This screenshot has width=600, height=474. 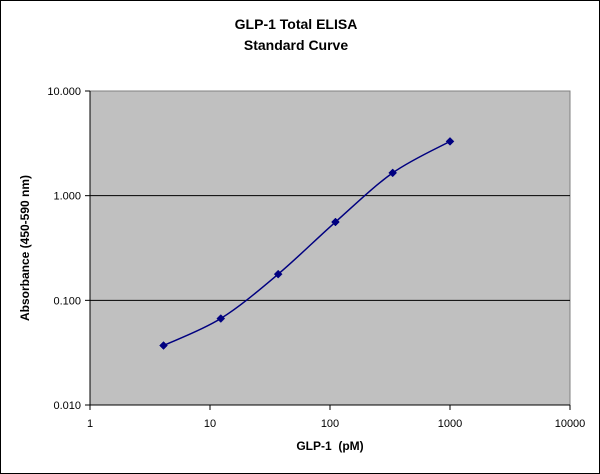 I want to click on x-tick-label: 10000, so click(x=570, y=424).